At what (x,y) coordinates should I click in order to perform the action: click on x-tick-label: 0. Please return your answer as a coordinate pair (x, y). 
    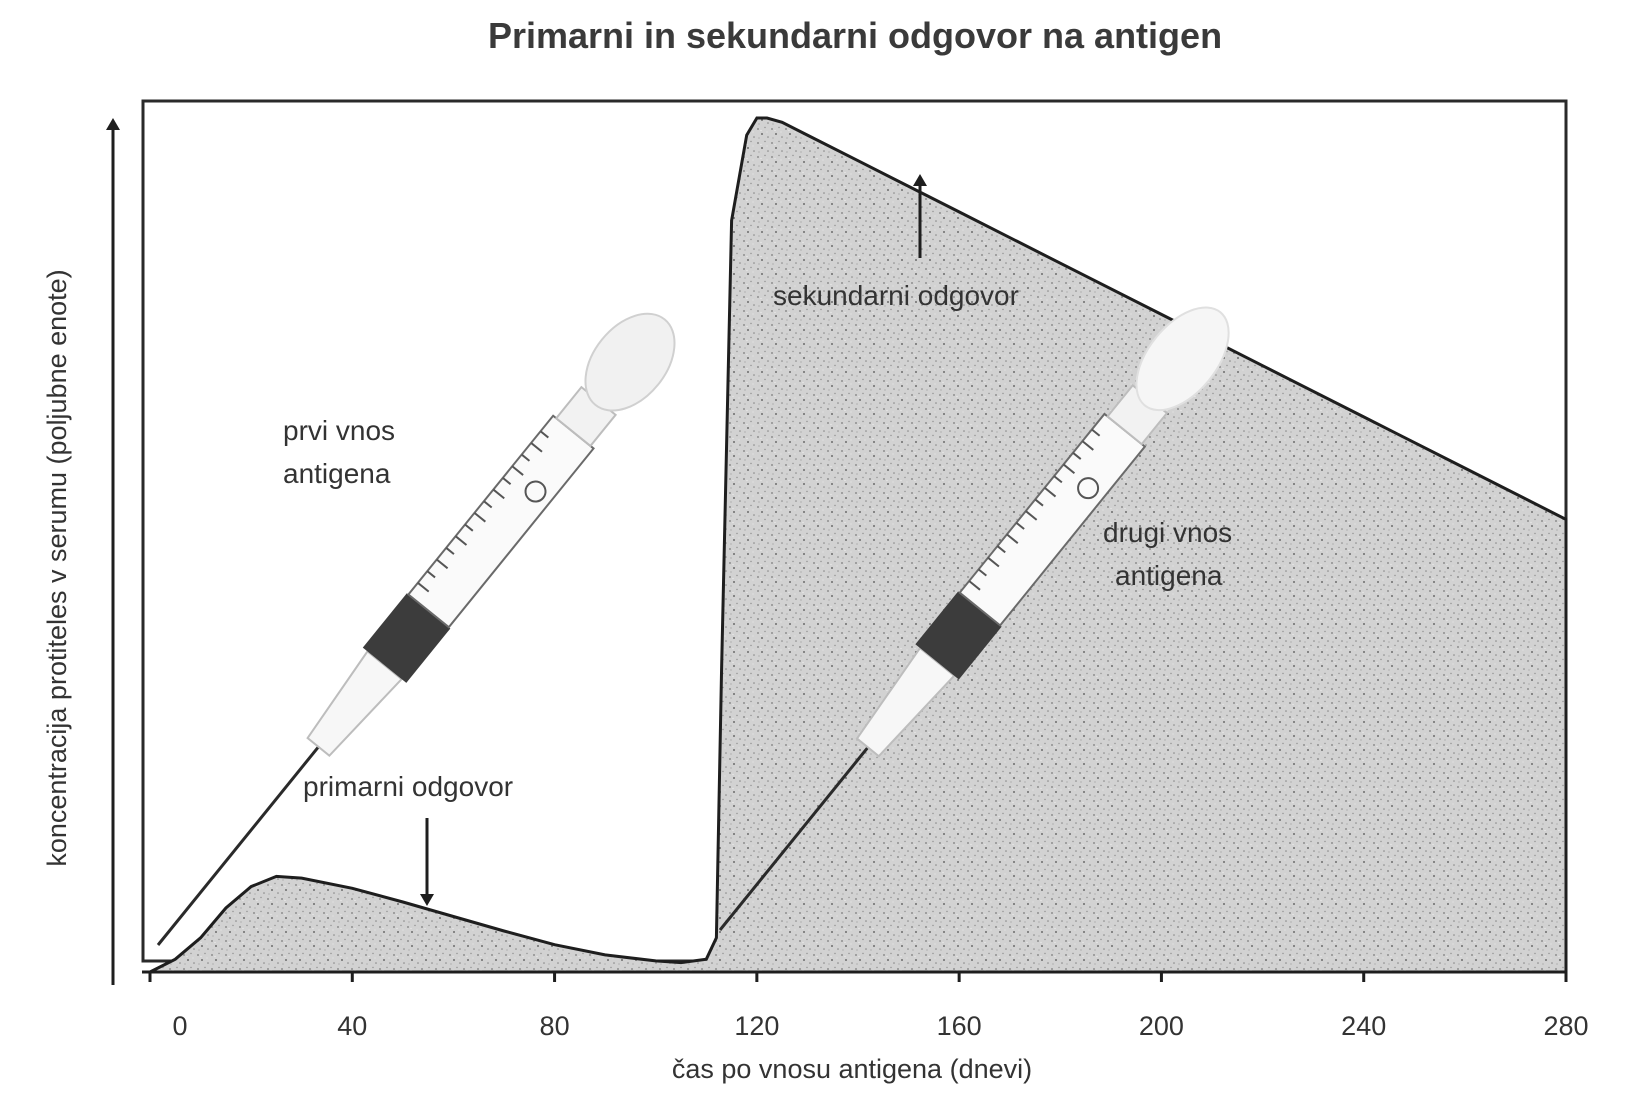
    Looking at the image, I should click on (179, 1026).